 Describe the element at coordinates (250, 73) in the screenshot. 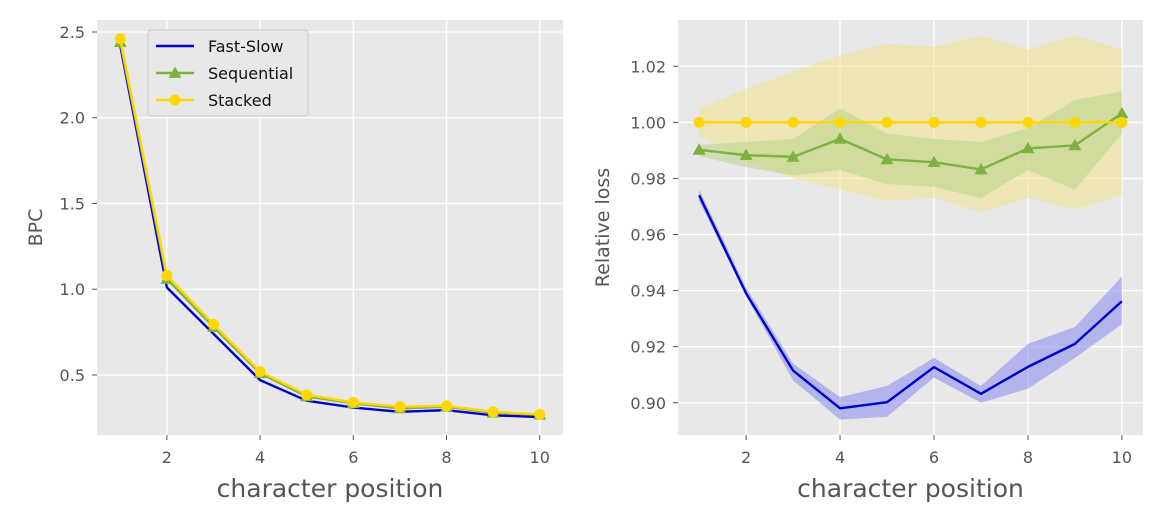

I see `legend-label-sequential: Sequential` at that location.